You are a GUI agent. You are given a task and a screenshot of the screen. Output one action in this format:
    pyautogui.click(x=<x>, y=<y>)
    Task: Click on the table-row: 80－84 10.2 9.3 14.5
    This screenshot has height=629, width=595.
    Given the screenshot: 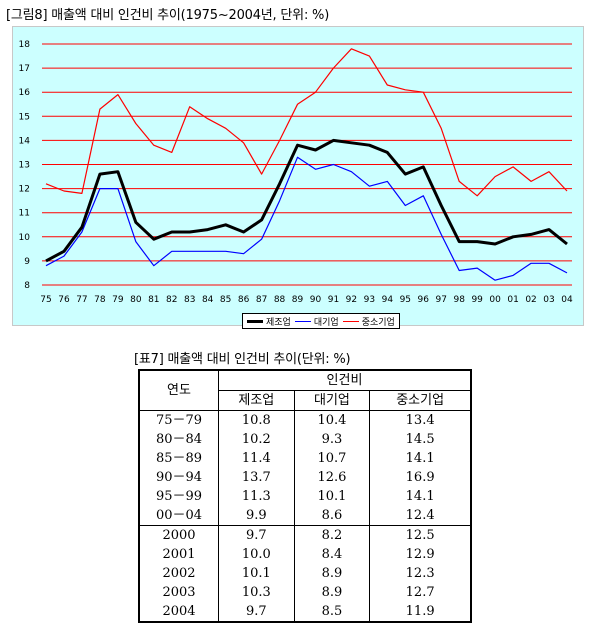 What is the action you would take?
    pyautogui.click(x=305, y=439)
    